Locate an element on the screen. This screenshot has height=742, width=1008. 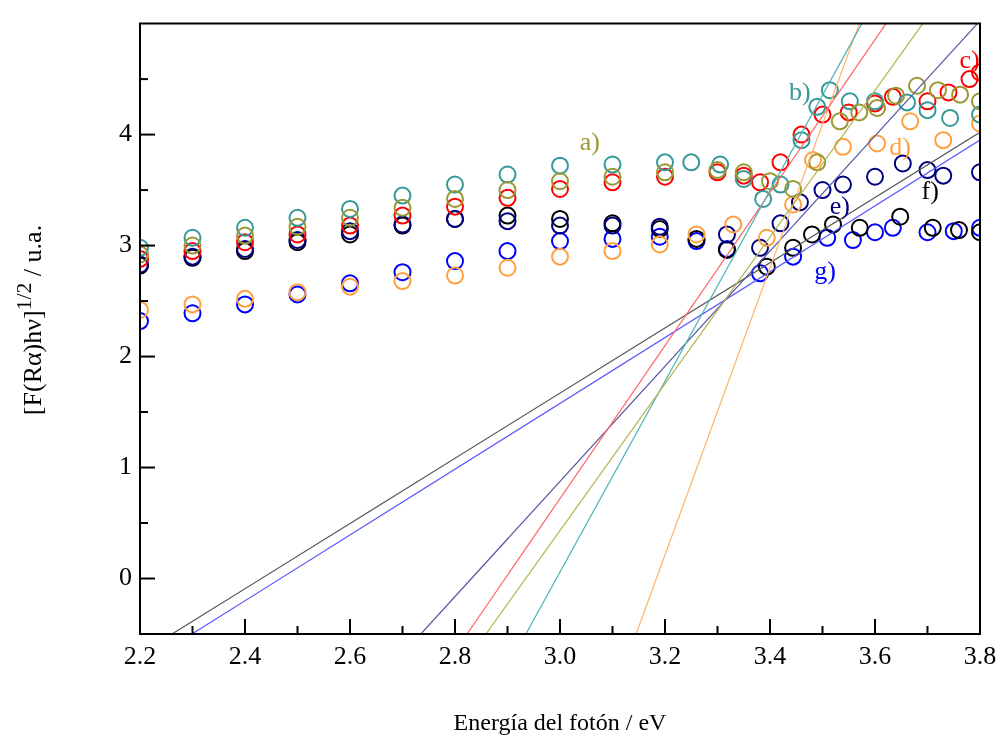
x-tick-label: 2.4 is located at coordinates (245, 656).